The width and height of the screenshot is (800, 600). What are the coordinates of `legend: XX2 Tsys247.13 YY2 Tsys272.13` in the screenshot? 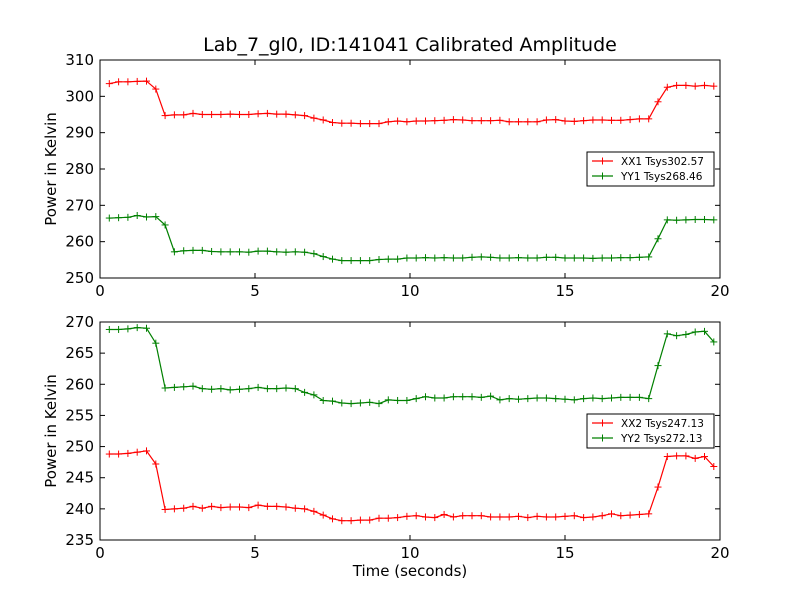 It's located at (650, 431).